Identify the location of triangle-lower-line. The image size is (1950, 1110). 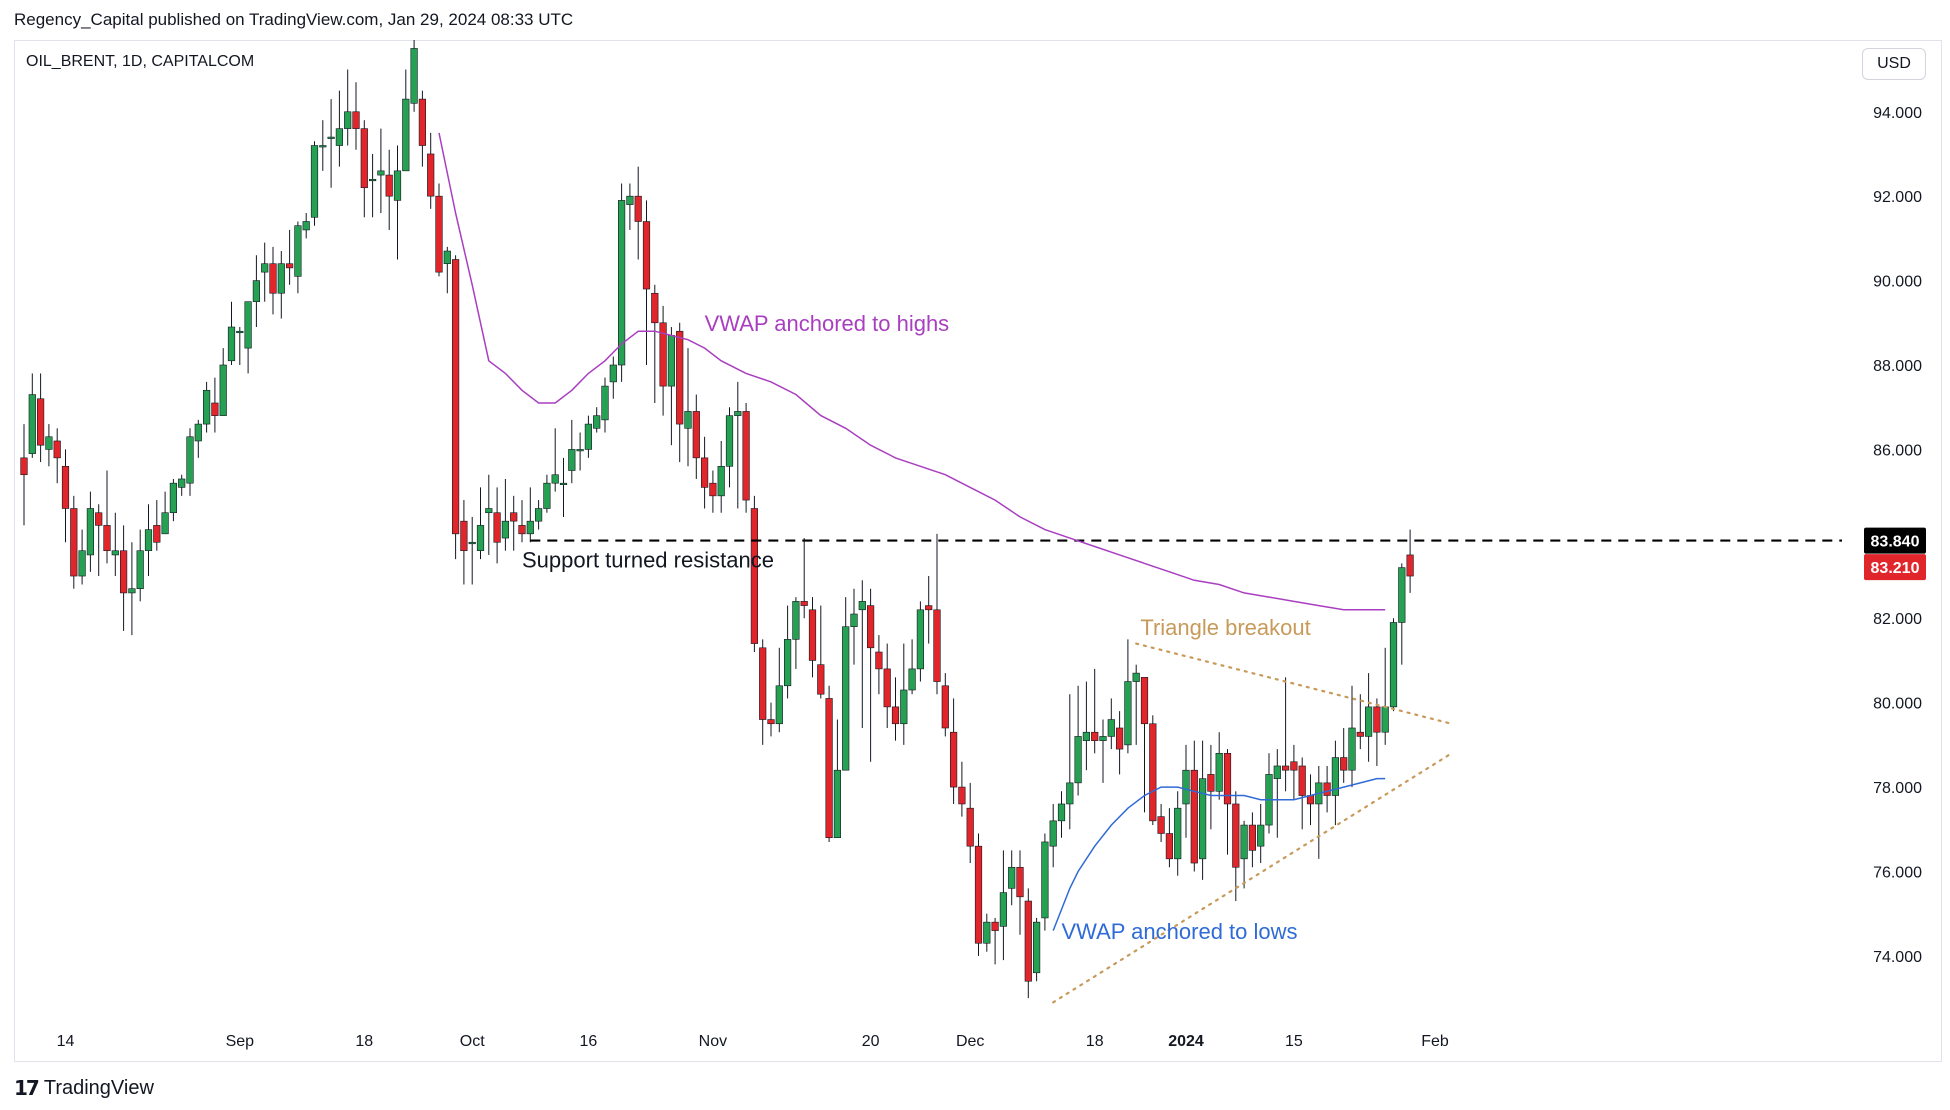
(1252, 878).